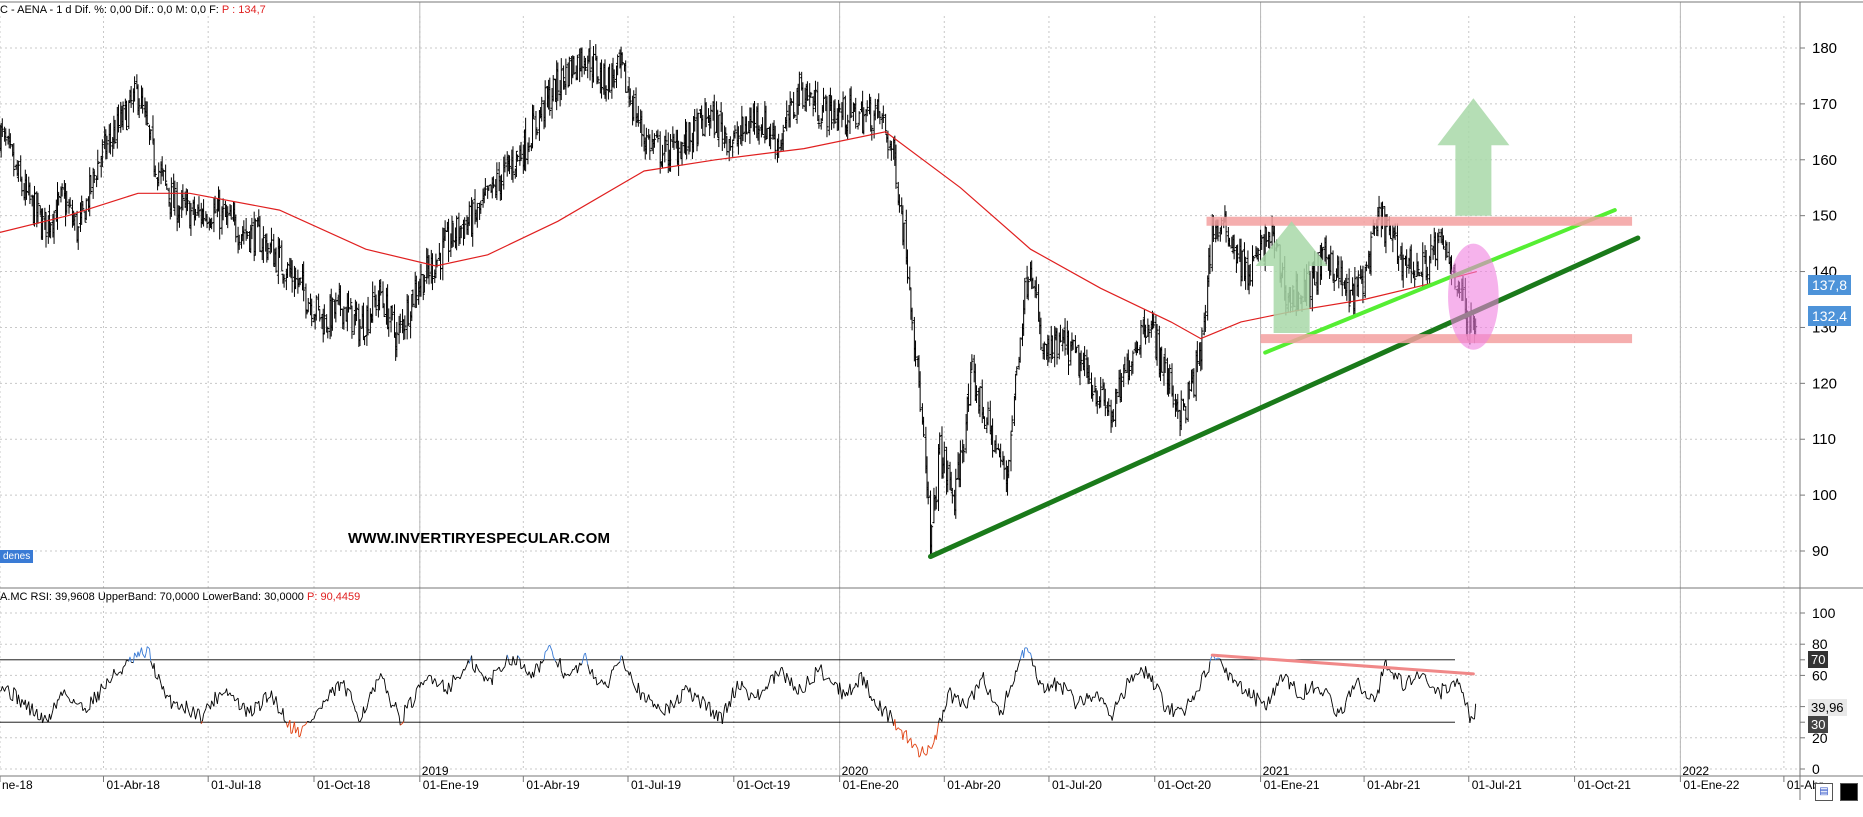  Describe the element at coordinates (1077, 785) in the screenshot. I see `x-tick-label: 01-Jul-20` at that location.